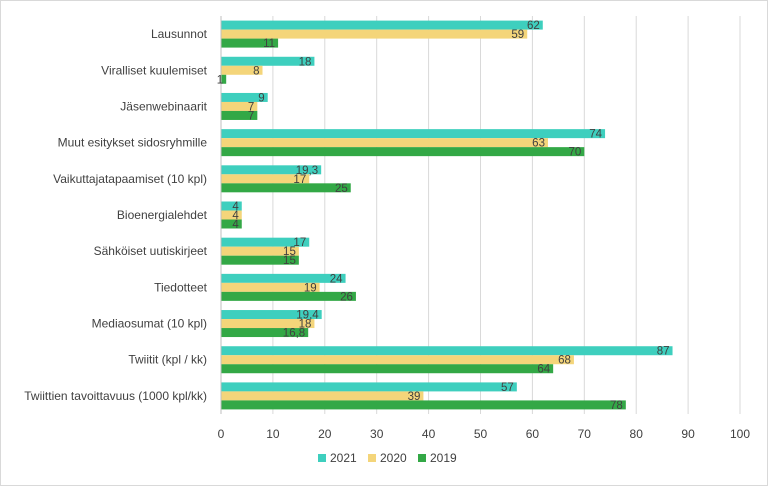 This screenshot has height=486, width=768. Describe the element at coordinates (343, 458) in the screenshot. I see `legend-label: 2021` at that location.